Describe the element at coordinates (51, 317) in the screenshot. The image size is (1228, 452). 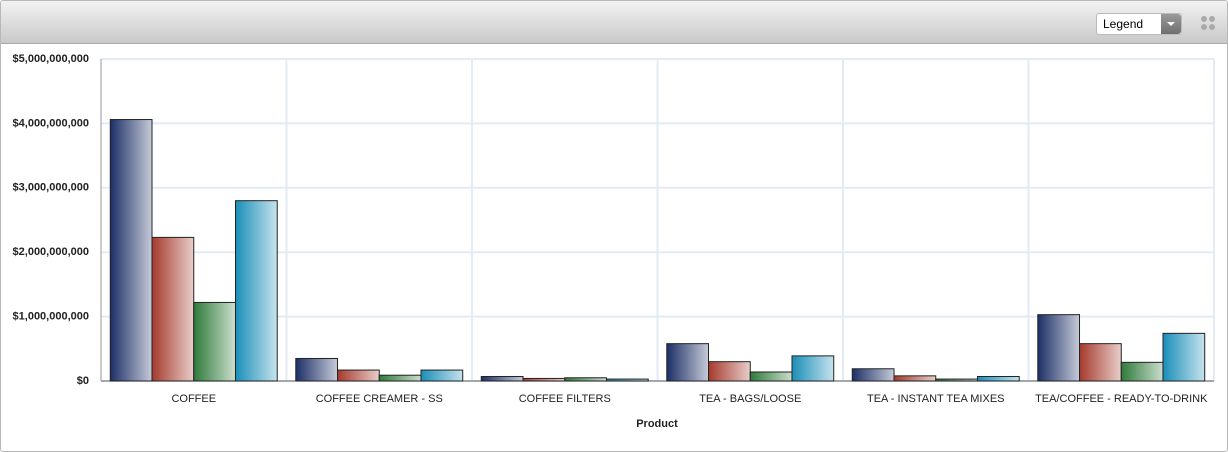
I see `y-tick-label: $1,000,000,000` at that location.